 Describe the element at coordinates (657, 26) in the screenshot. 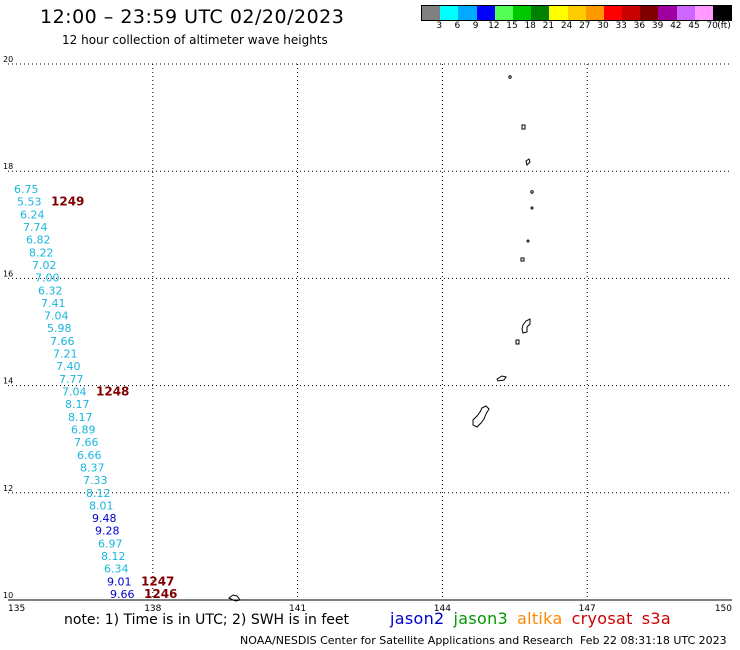

I see `color-scale-label: 39` at that location.